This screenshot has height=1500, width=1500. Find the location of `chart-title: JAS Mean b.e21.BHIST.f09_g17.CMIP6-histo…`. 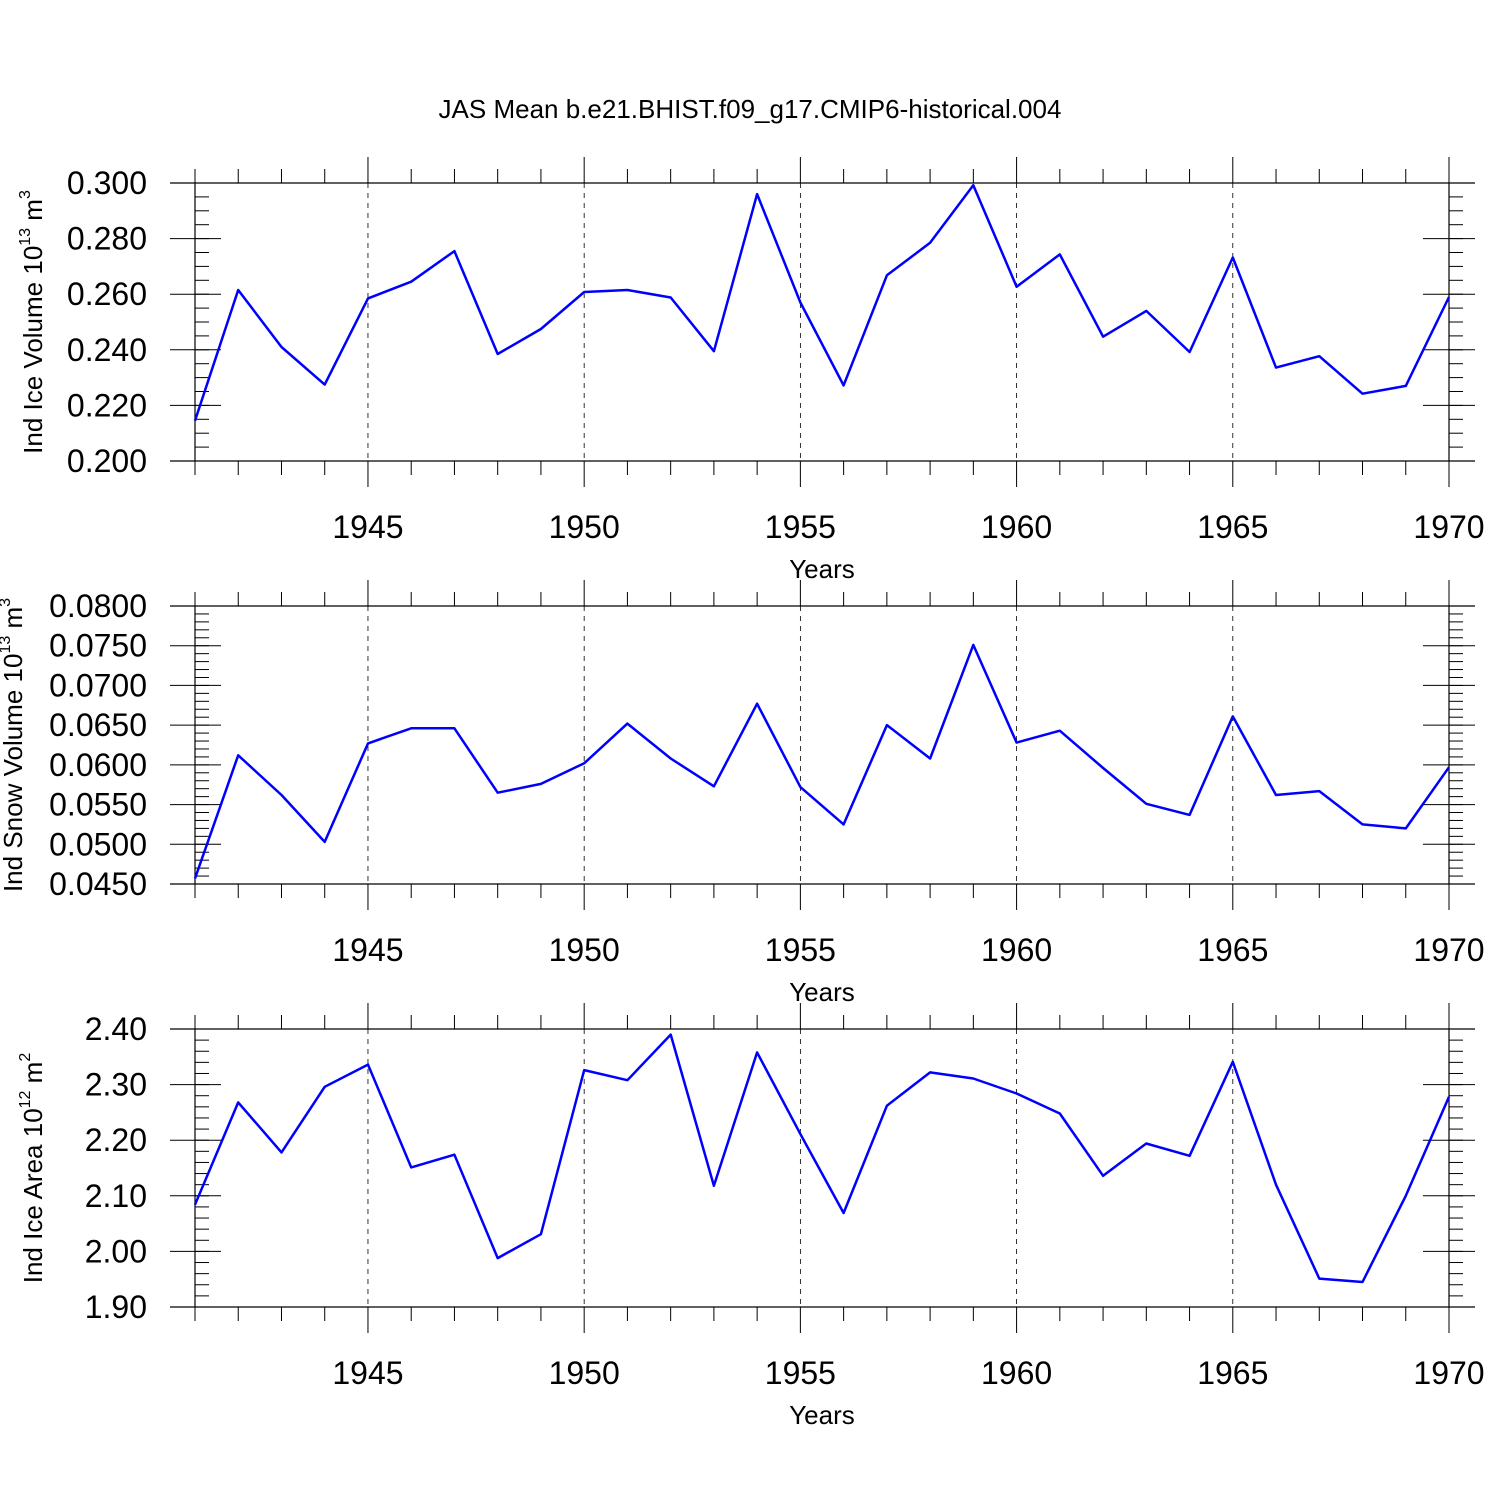

chart-title: JAS Mean b.e21.BHIST.f09_g17.CMIP6-histo… is located at coordinates (750, 109).